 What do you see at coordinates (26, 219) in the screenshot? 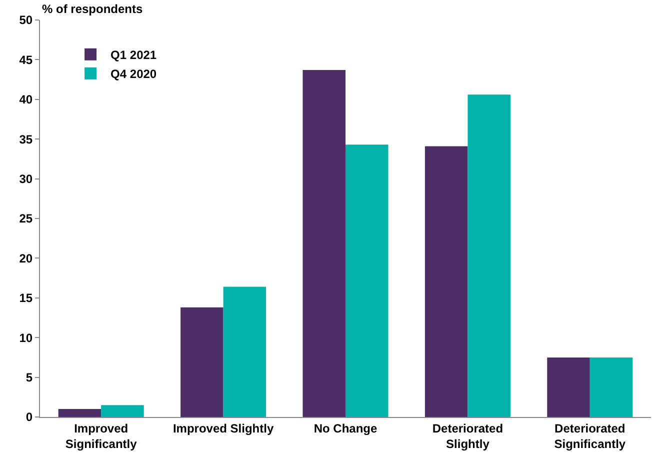
I see `y-tick-label: 25` at bounding box center [26, 219].